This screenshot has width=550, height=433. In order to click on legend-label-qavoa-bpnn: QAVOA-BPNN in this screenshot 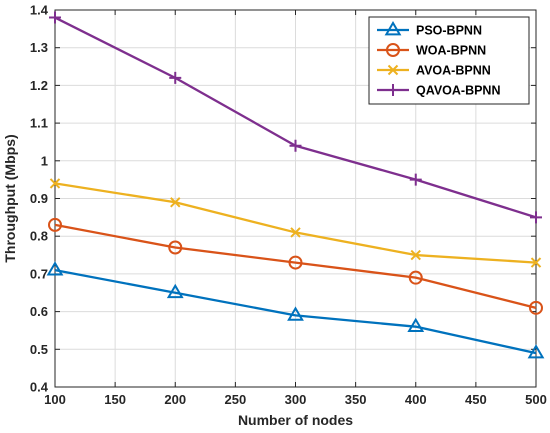, I will do `click(458, 91)`.